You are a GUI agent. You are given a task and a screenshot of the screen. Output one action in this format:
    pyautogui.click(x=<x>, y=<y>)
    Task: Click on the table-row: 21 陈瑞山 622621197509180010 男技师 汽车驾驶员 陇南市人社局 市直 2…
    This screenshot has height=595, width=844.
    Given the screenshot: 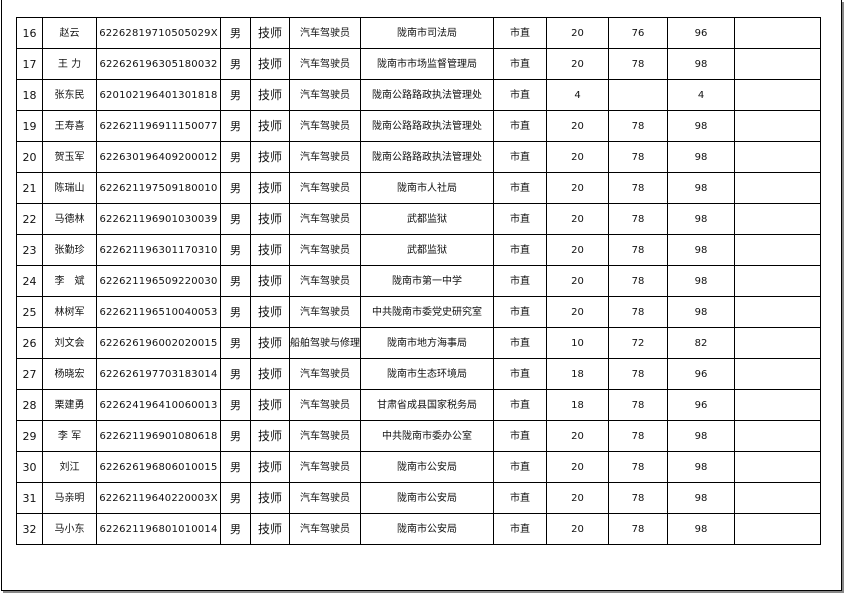 What is the action you would take?
    pyautogui.click(x=418, y=188)
    